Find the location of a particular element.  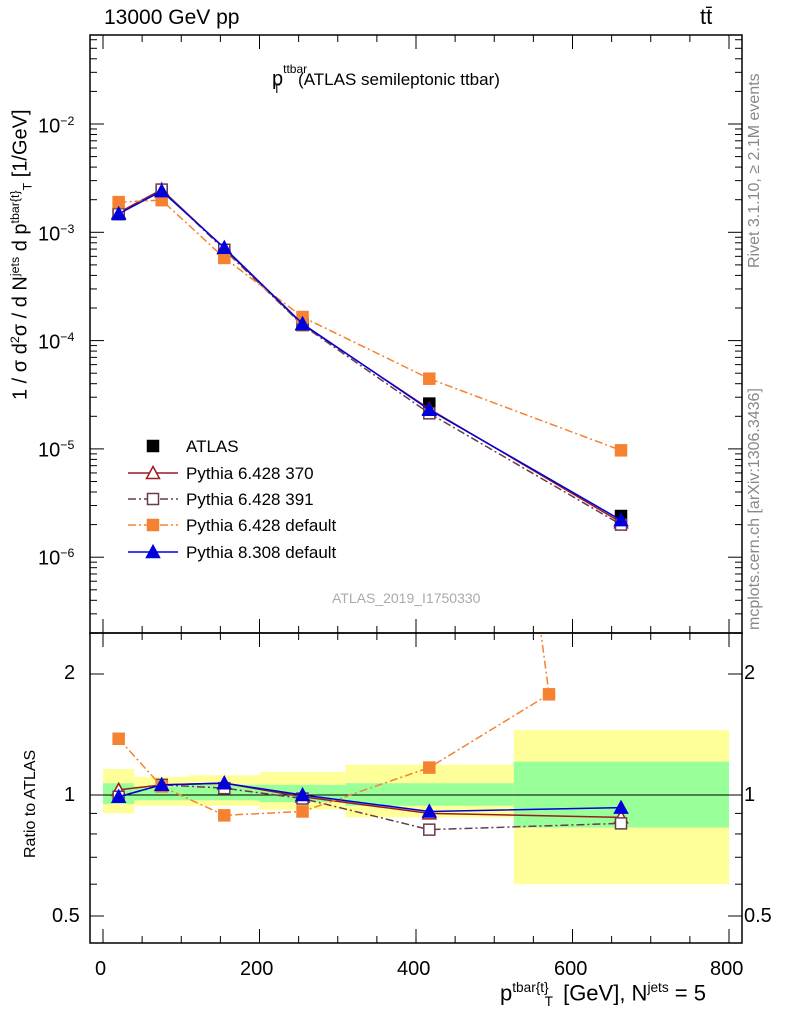

x-tick-label: 400 is located at coordinates (414, 969).